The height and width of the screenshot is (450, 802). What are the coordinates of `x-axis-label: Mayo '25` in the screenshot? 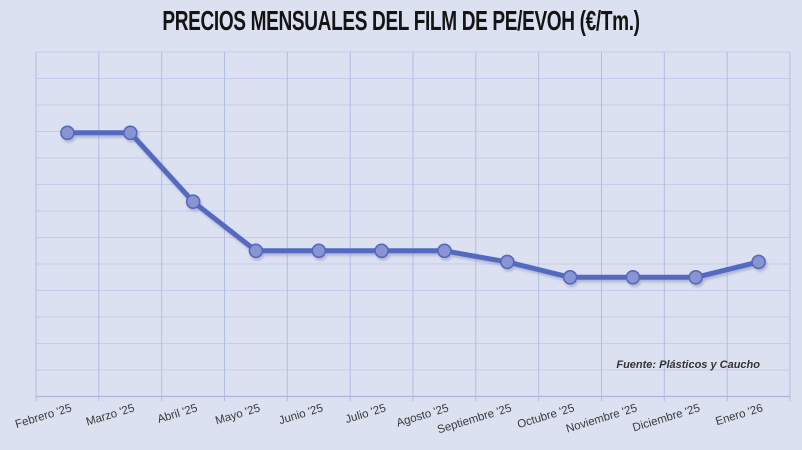 It's located at (238, 414).